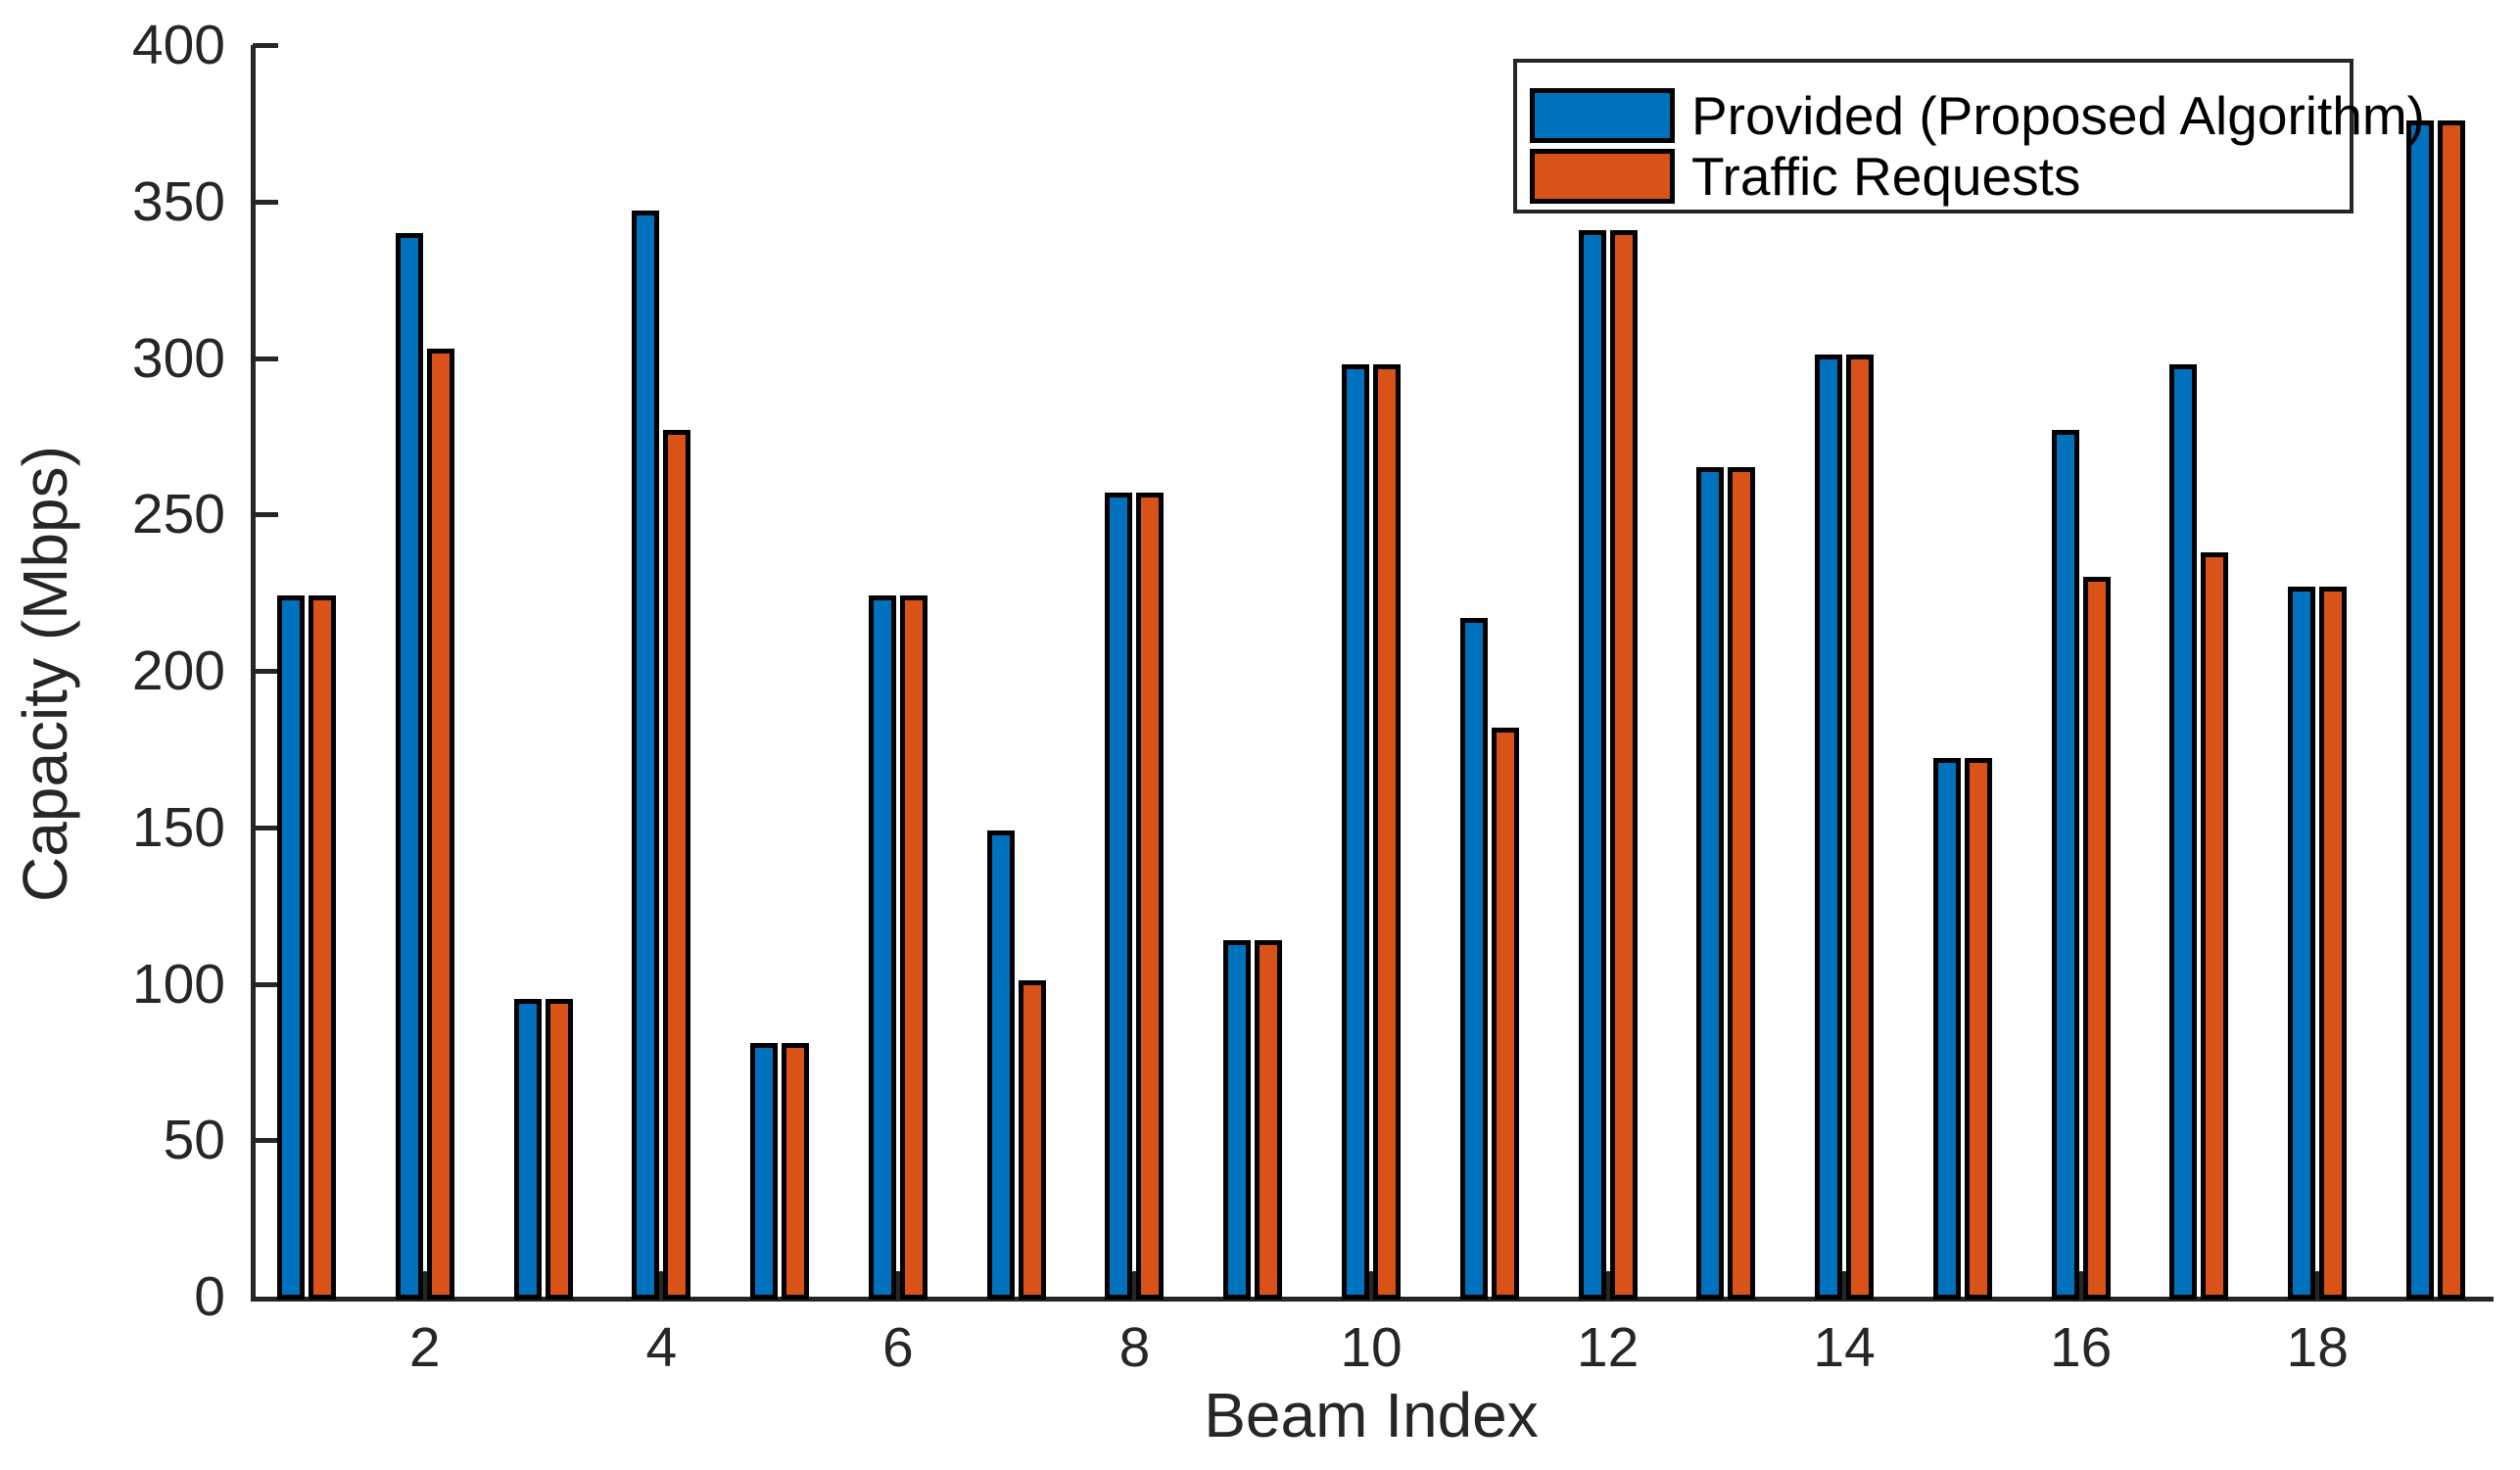  Describe the element at coordinates (1844, 1347) in the screenshot. I see `x-tick-label-14: 14` at that location.